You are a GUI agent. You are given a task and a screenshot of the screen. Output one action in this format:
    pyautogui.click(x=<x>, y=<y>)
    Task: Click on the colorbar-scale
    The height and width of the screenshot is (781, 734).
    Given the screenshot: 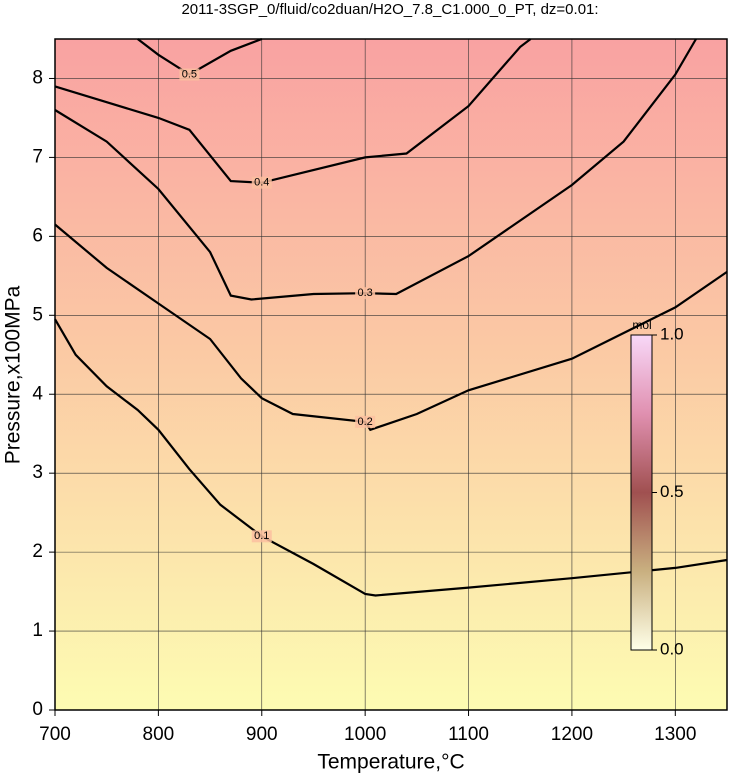 What is the action you would take?
    pyautogui.click(x=641, y=492)
    